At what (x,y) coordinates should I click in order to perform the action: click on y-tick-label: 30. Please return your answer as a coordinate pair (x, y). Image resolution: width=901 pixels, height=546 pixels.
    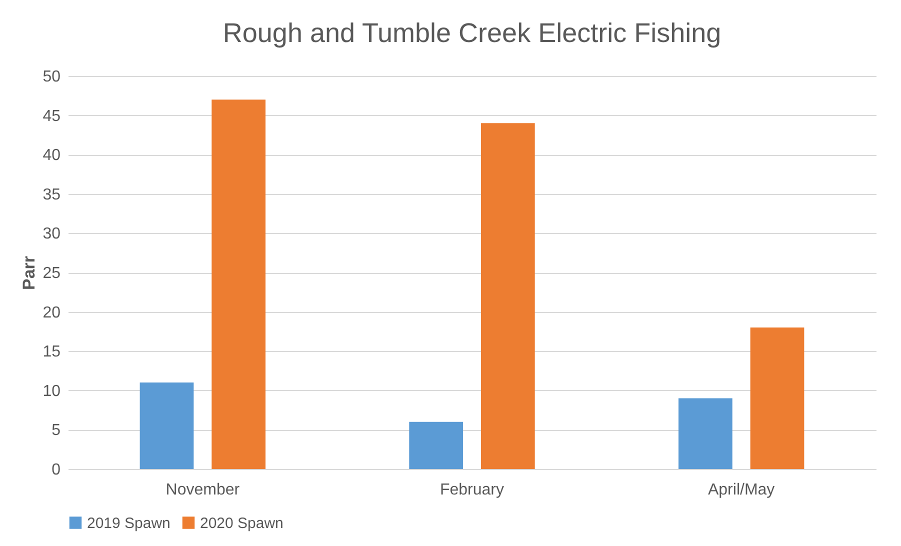
    Looking at the image, I should click on (51, 234).